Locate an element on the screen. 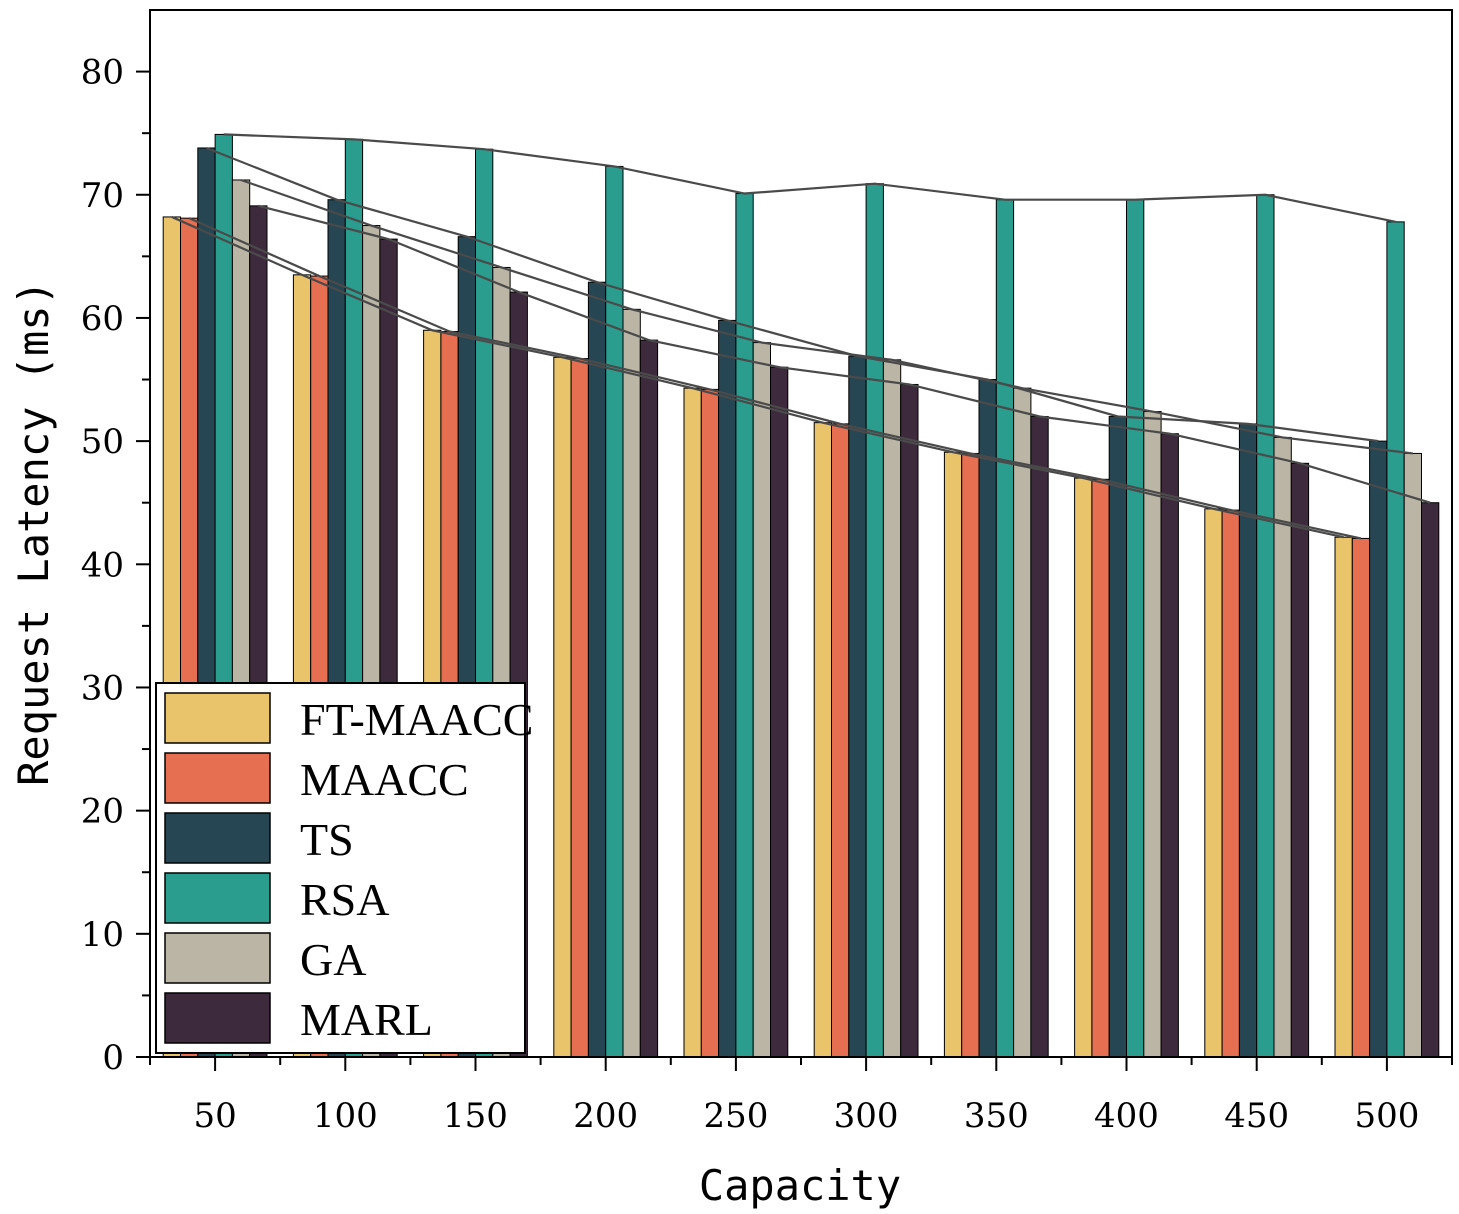 The width and height of the screenshot is (1459, 1214). y-tick-label: 50 is located at coordinates (102, 442).